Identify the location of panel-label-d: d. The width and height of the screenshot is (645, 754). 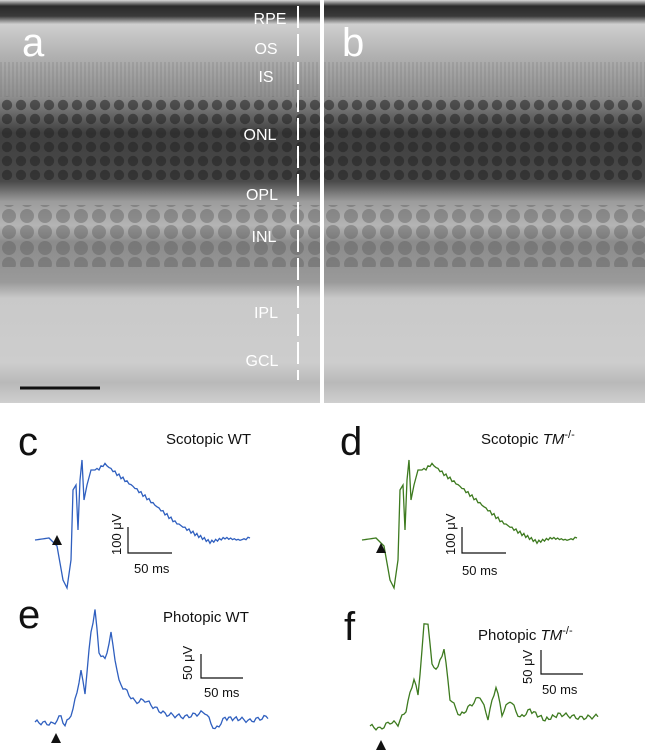
(351, 442).